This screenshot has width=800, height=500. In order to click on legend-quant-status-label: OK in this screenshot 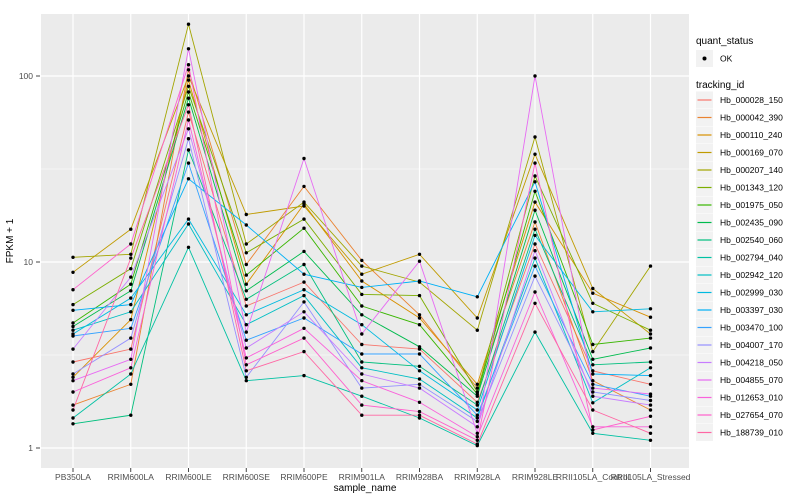, I will do `click(726, 59)`.